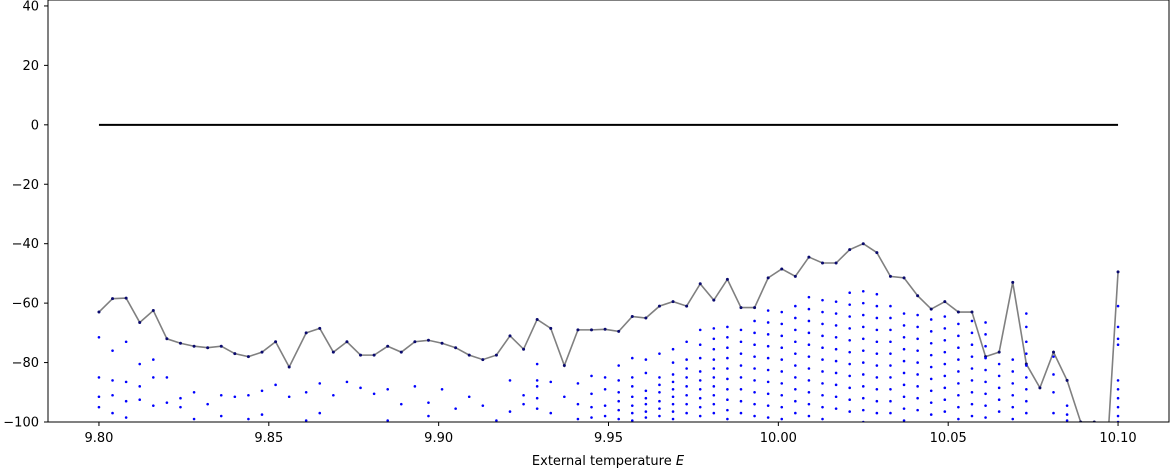 The width and height of the screenshot is (1170, 470). What do you see at coordinates (25, 304) in the screenshot?
I see `y-tick-label: −60` at bounding box center [25, 304].